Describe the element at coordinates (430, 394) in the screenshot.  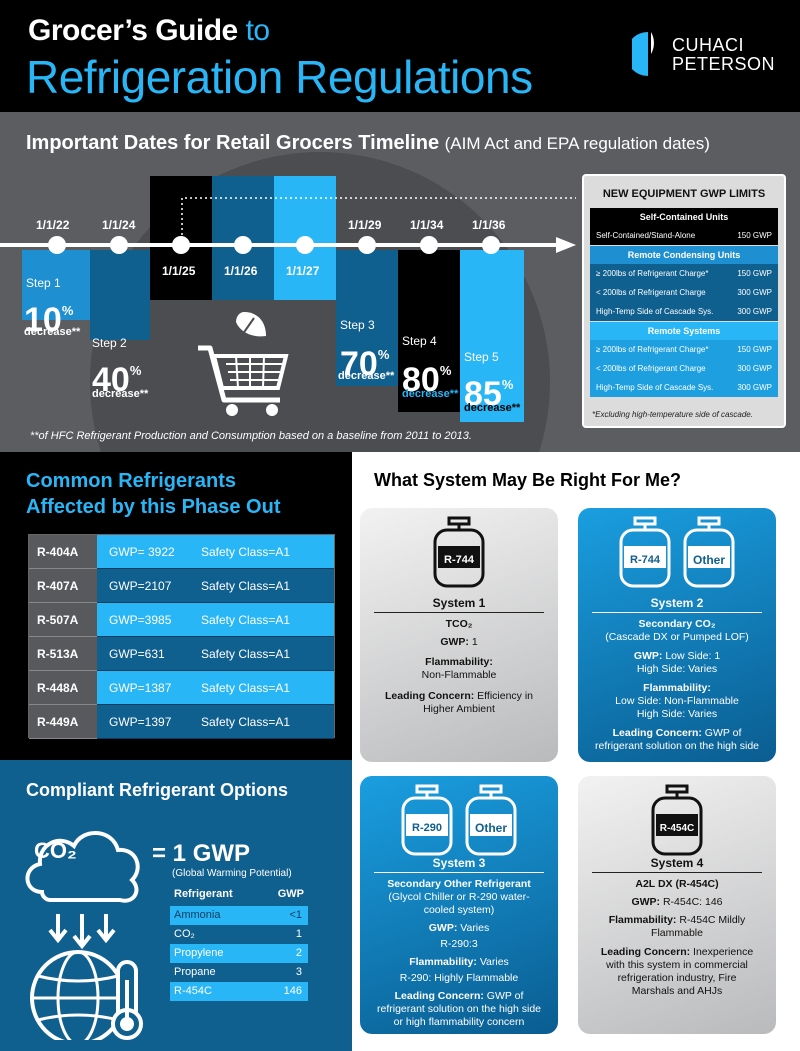
I see `step4-decrease: decrease**` at that location.